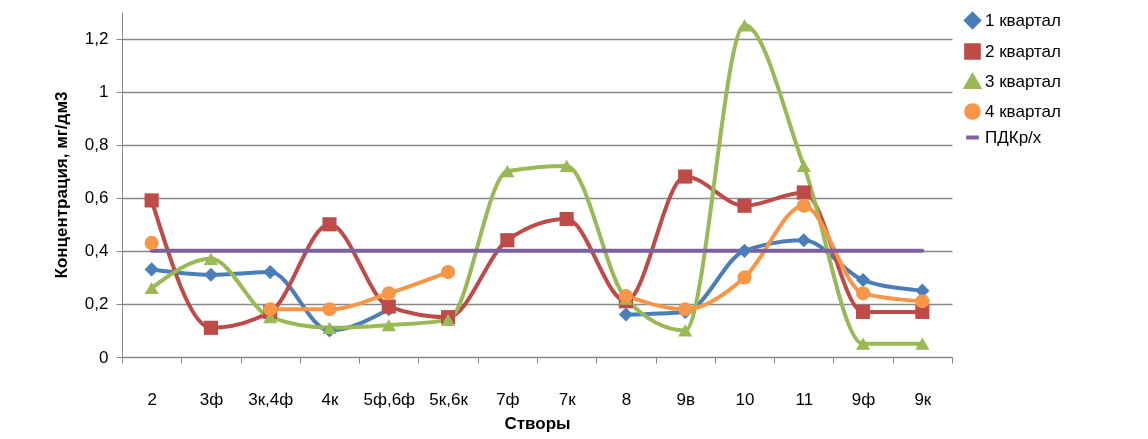 This screenshot has width=1148, height=439. I want to click on x-tick-label: 5ф,6ф, so click(389, 399).